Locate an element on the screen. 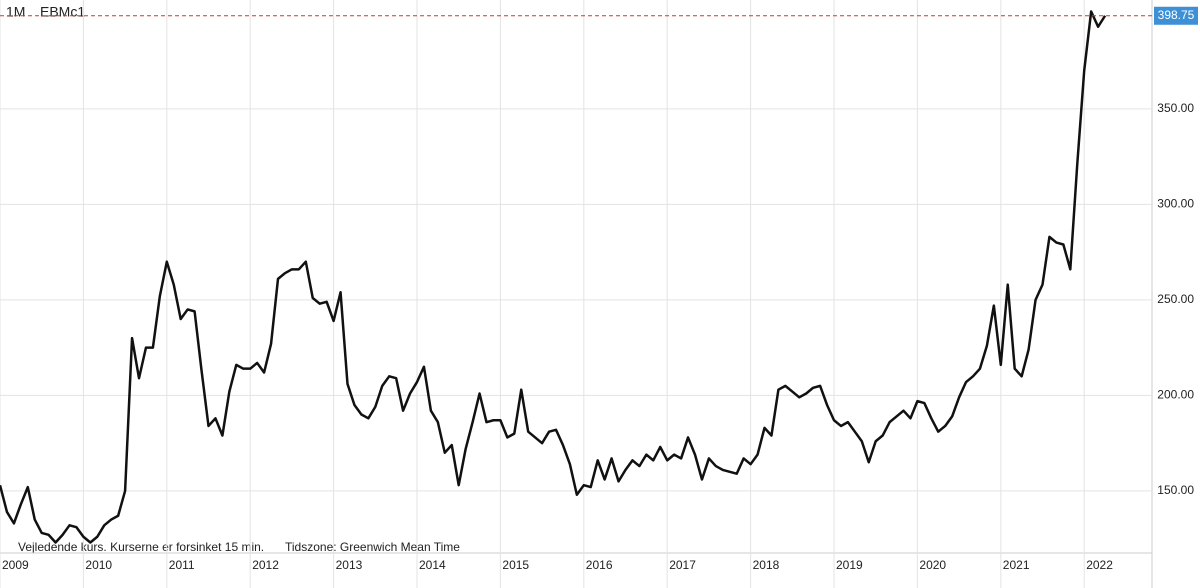 Image resolution: width=1200 pixels, height=588 pixels. x-tick-label: 2015 is located at coordinates (515, 565).